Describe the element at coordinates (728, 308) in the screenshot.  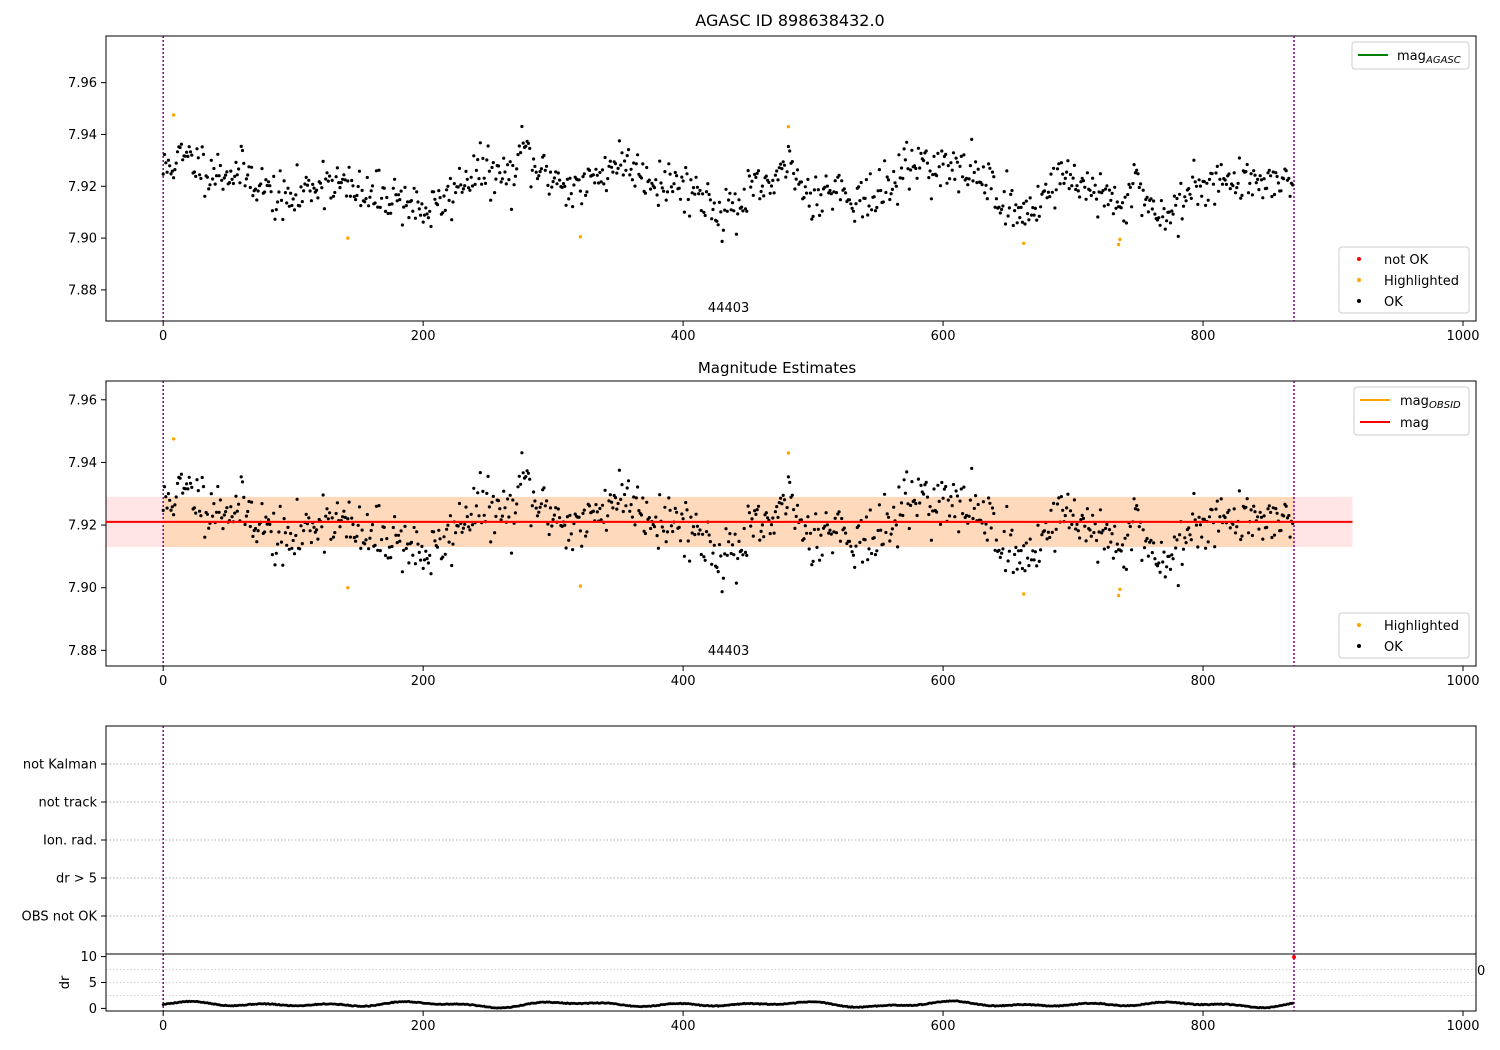
I see `obsid-label: 44403` at that location.